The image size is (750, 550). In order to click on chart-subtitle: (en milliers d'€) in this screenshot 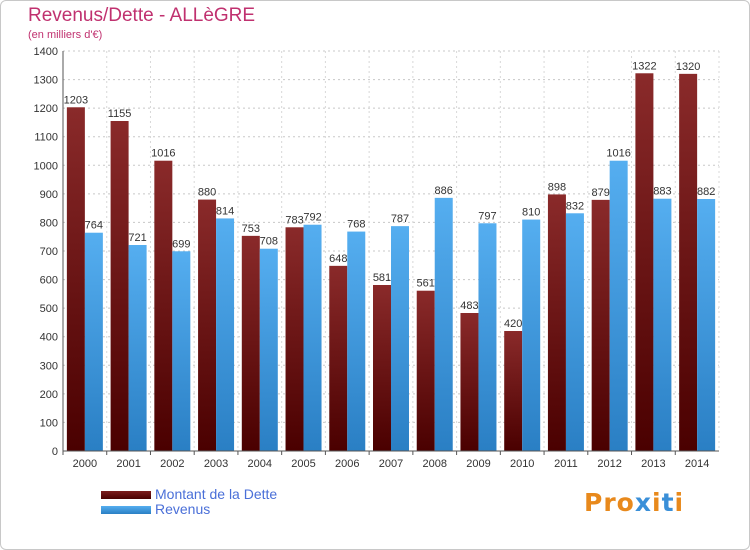, I will do `click(65, 35)`.